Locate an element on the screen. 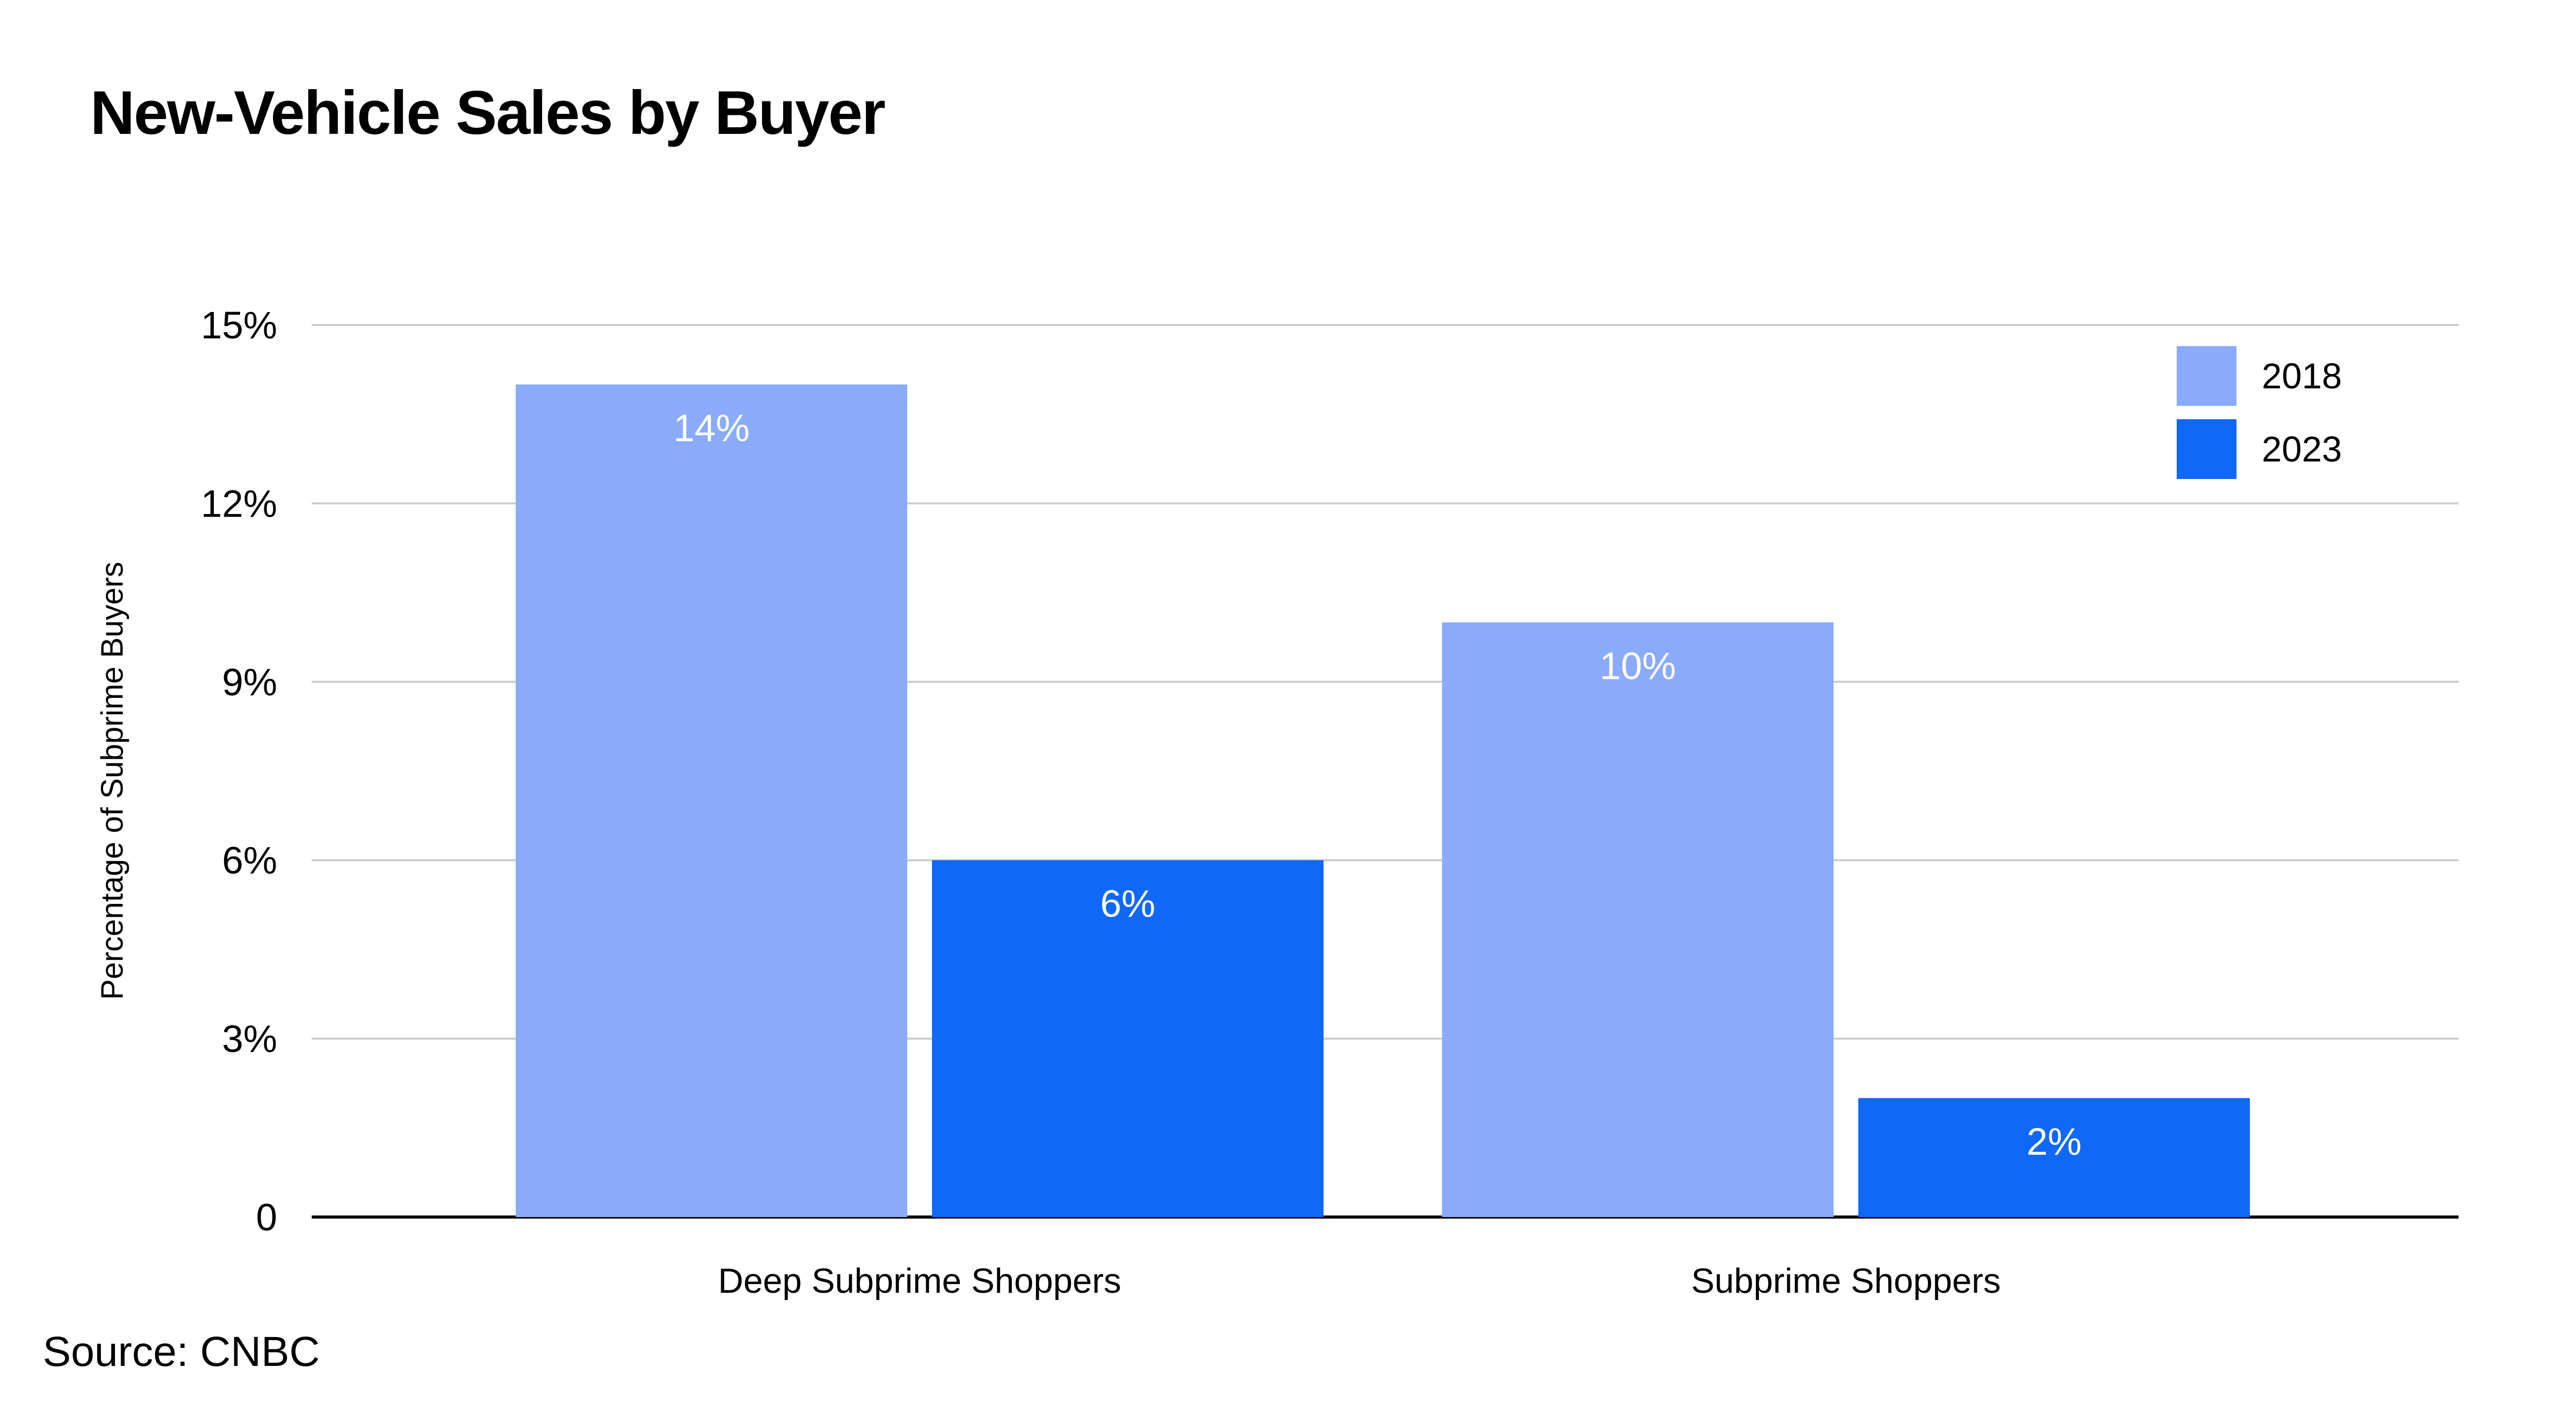 Image resolution: width=2576 pixels, height=1421 pixels. legend: 2018 2023 is located at coordinates (2259, 412).